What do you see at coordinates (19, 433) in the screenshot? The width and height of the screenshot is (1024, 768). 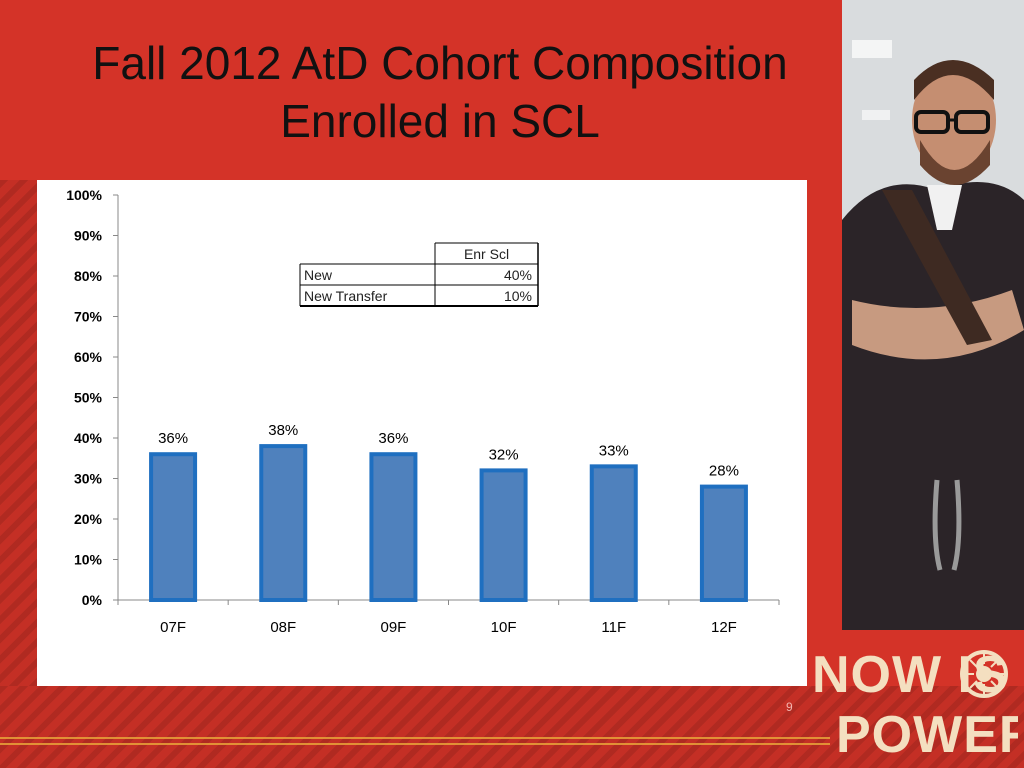 I see `left-stripes` at bounding box center [19, 433].